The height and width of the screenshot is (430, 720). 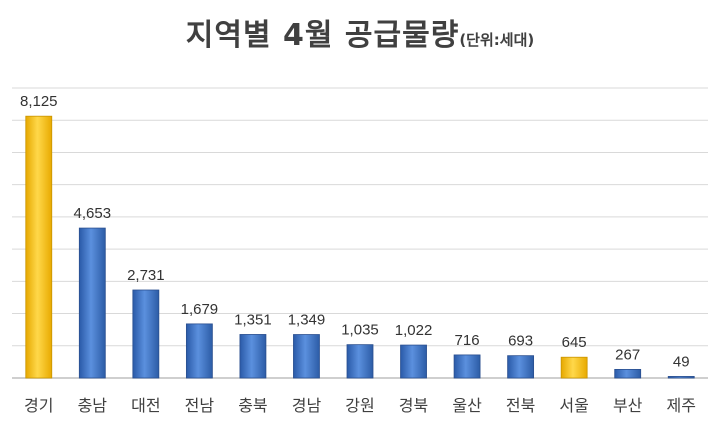 I want to click on bar-울산, so click(x=467, y=366).